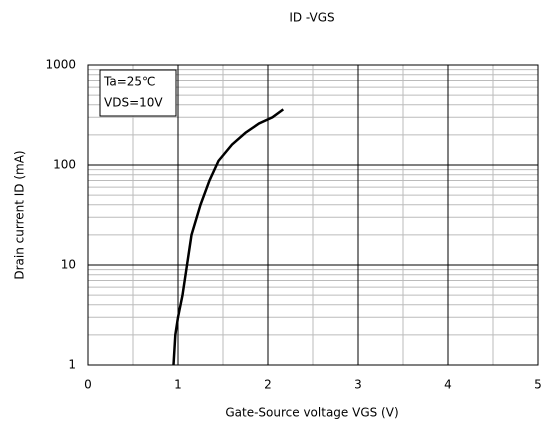 The height and width of the screenshot is (428, 554). What do you see at coordinates (68, 265) in the screenshot?
I see `y-tick-label: 10` at bounding box center [68, 265].